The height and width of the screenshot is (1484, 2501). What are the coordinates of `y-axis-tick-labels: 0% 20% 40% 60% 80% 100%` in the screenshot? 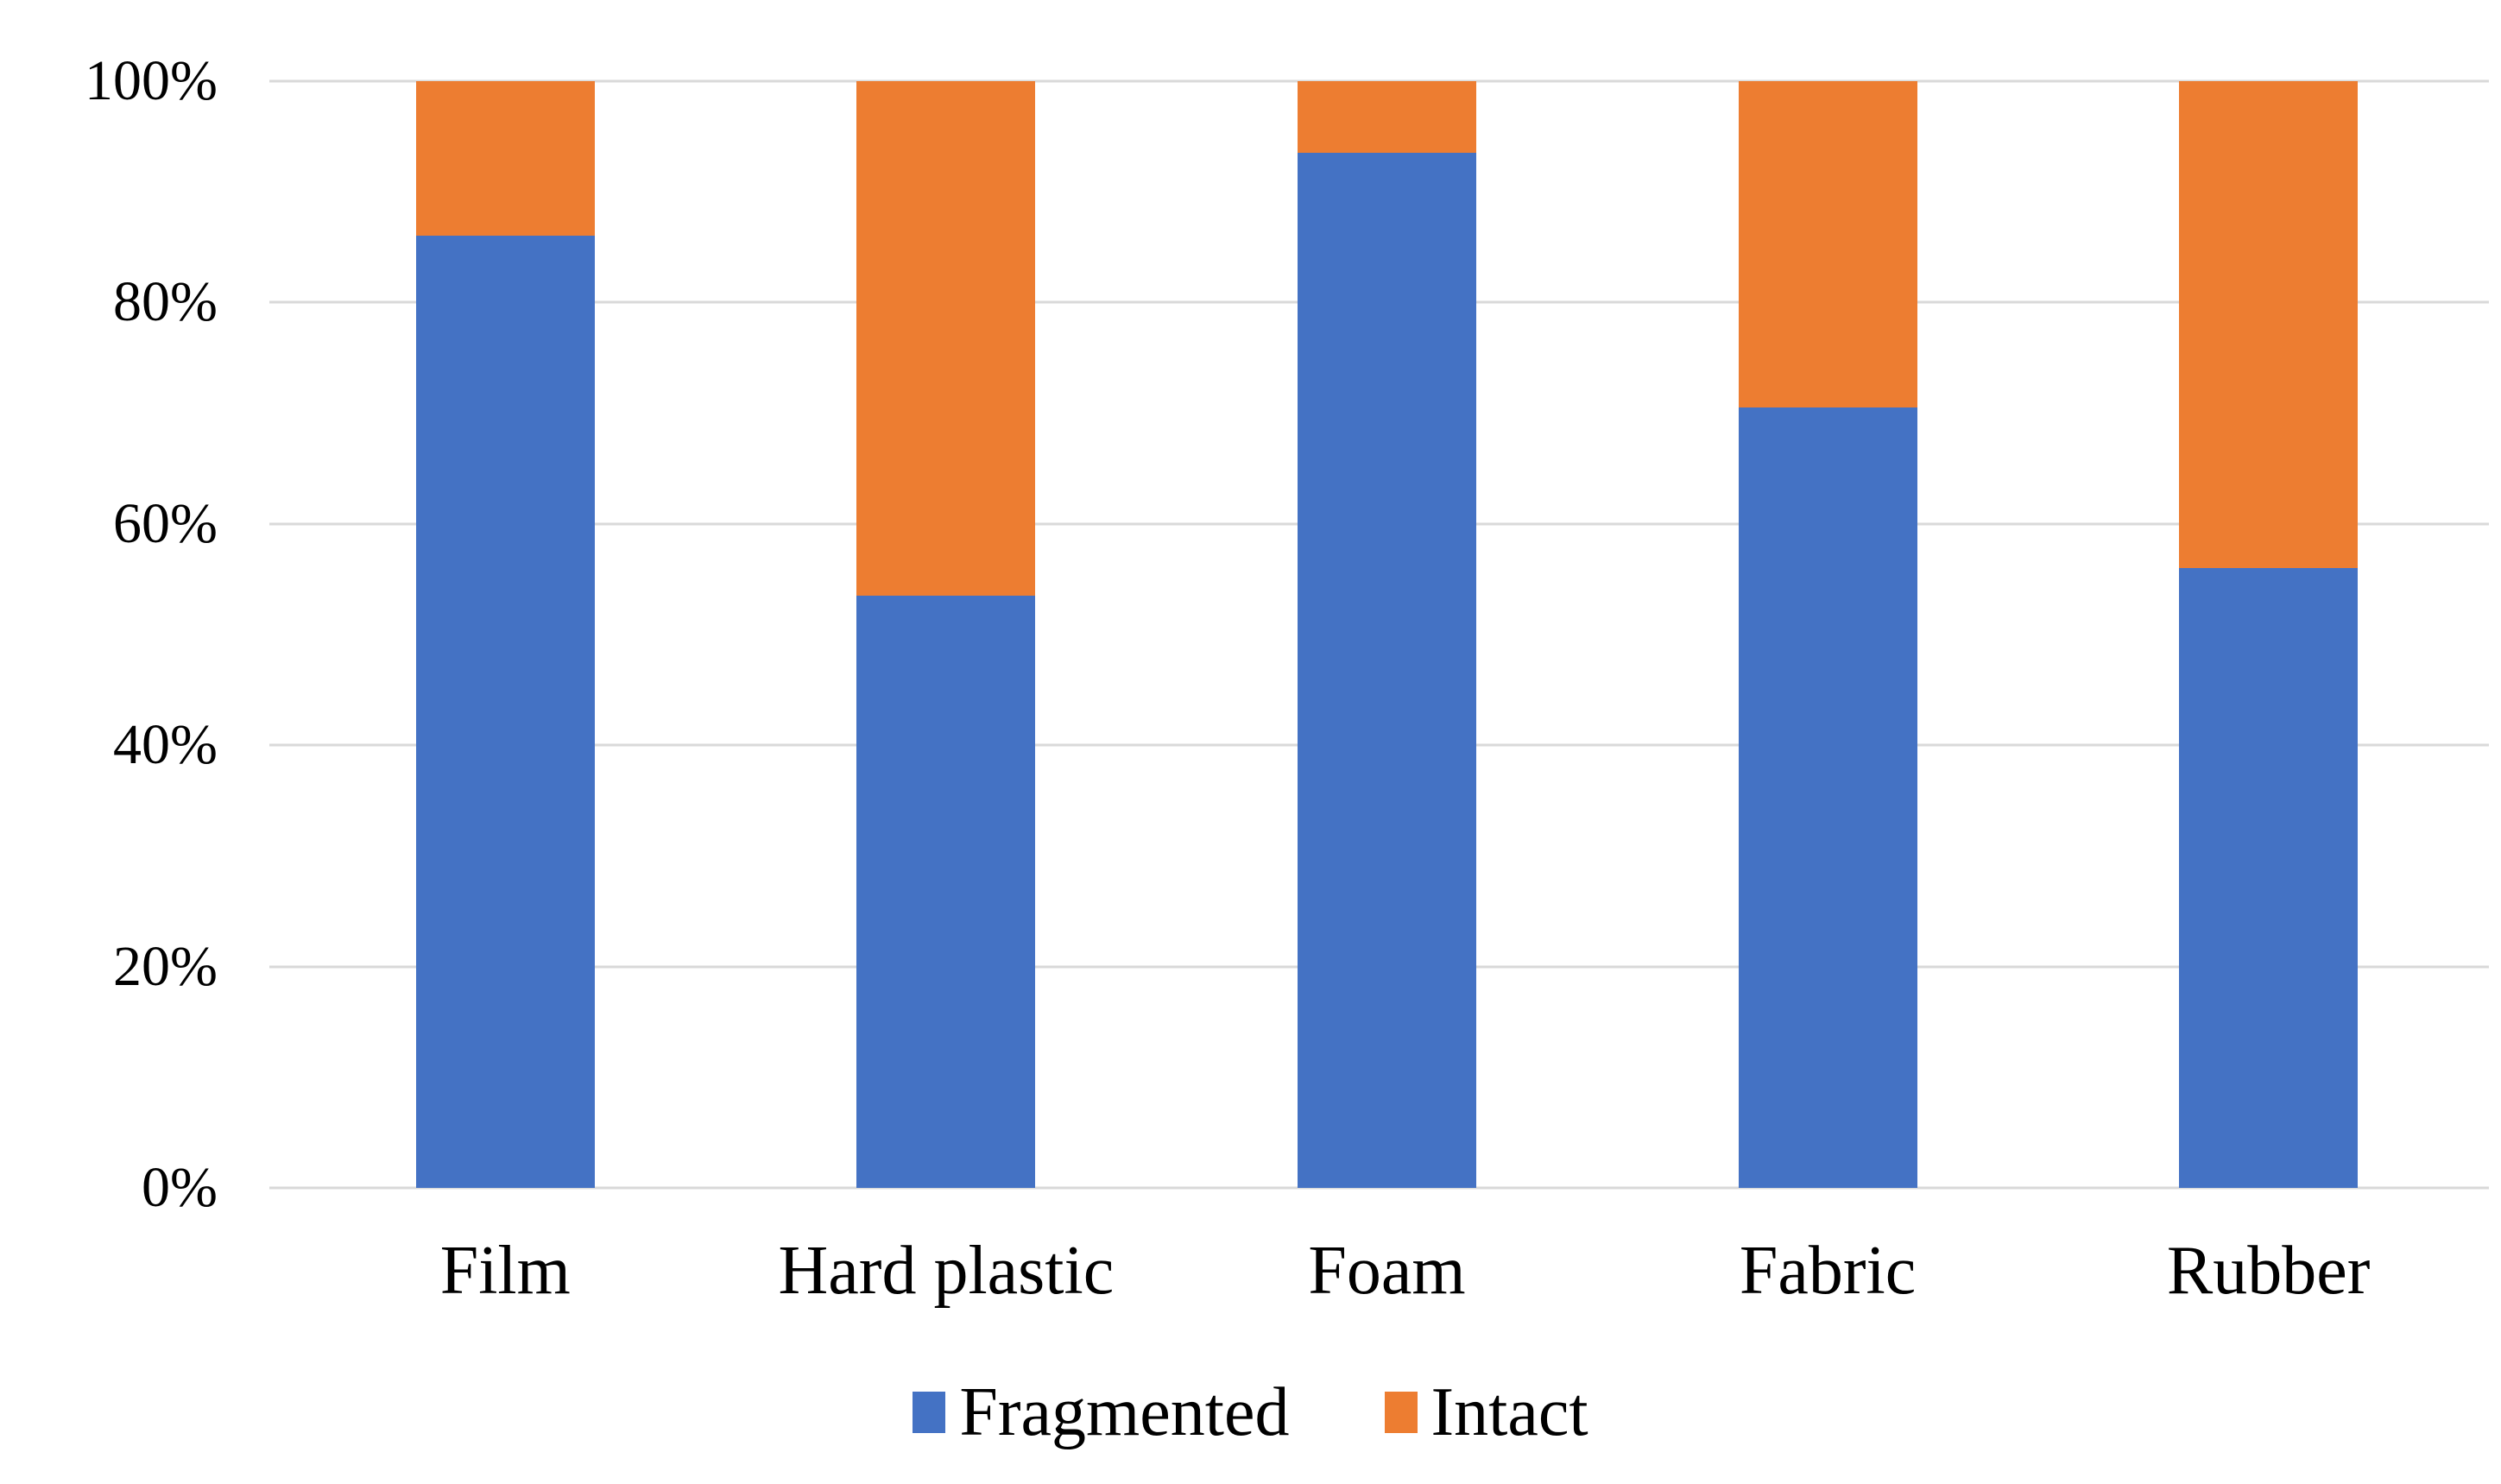 It's located at (109, 634).